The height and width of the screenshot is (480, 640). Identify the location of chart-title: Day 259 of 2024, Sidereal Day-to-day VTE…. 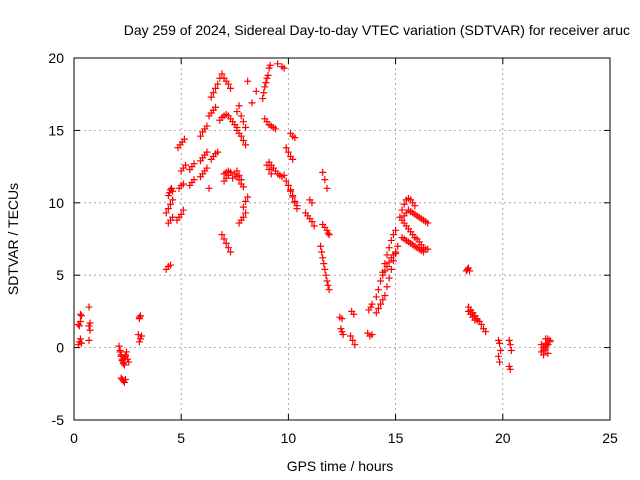
(377, 30).